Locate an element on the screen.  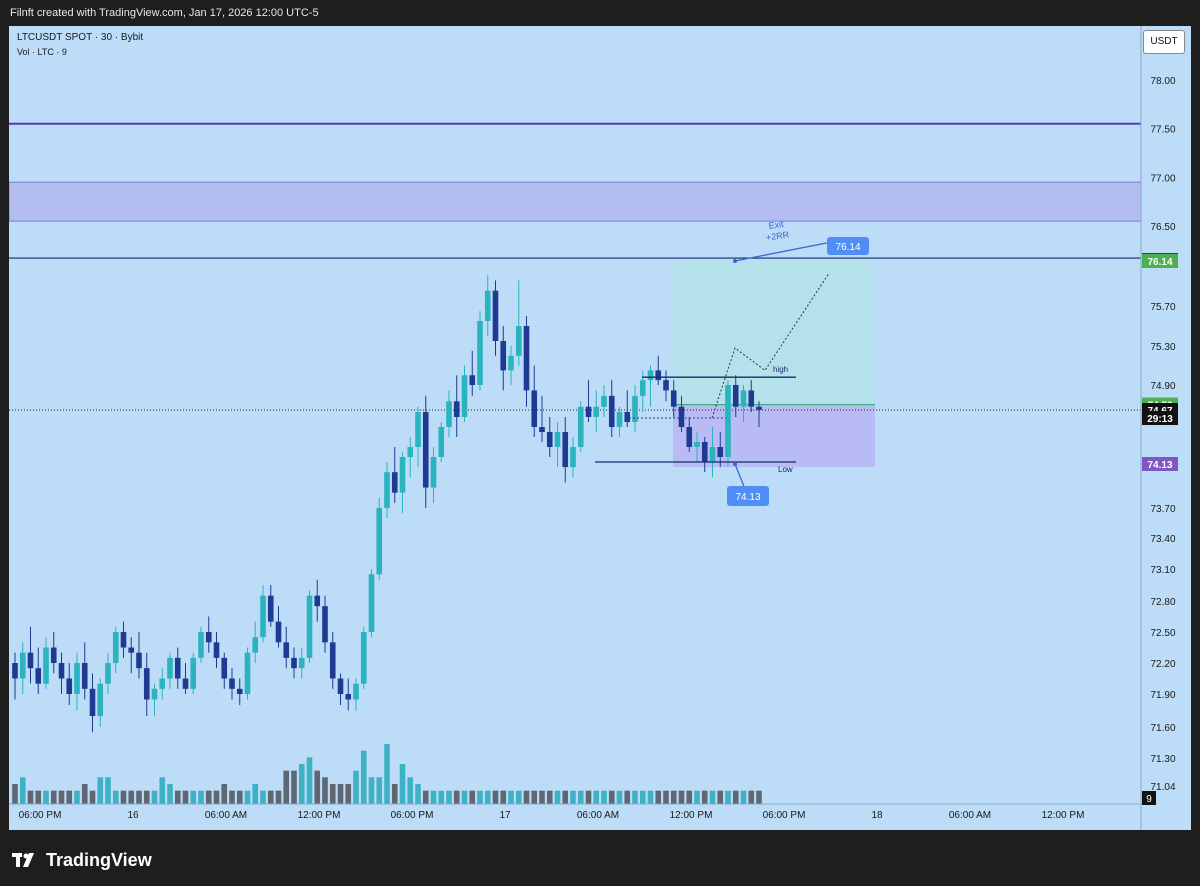
exit-arrow is located at coordinates (782, 251).